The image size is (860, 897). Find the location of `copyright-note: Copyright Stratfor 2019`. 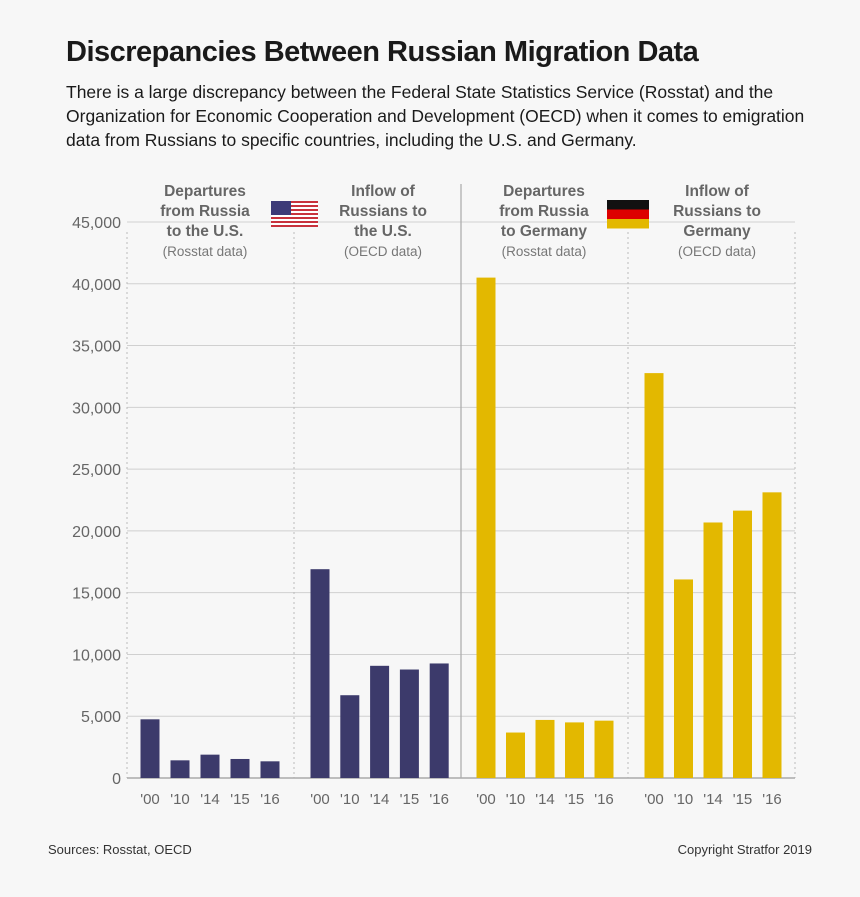

copyright-note: Copyright Stratfor 2019 is located at coordinates (744, 849).